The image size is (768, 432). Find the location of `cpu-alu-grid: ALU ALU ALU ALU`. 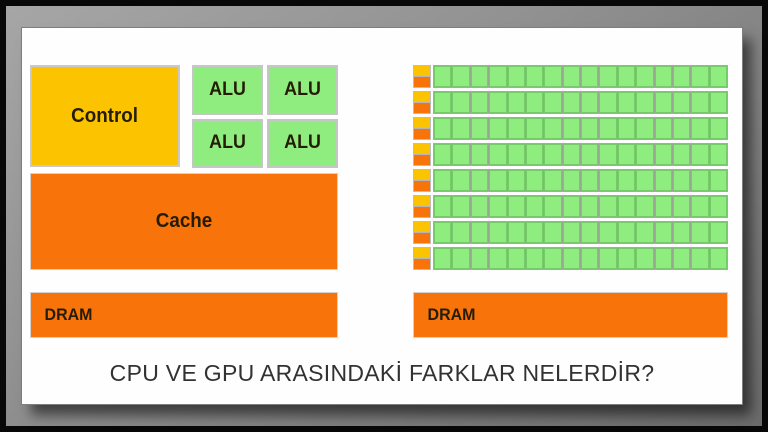

cpu-alu-grid: ALU ALU ALU ALU is located at coordinates (265, 116).